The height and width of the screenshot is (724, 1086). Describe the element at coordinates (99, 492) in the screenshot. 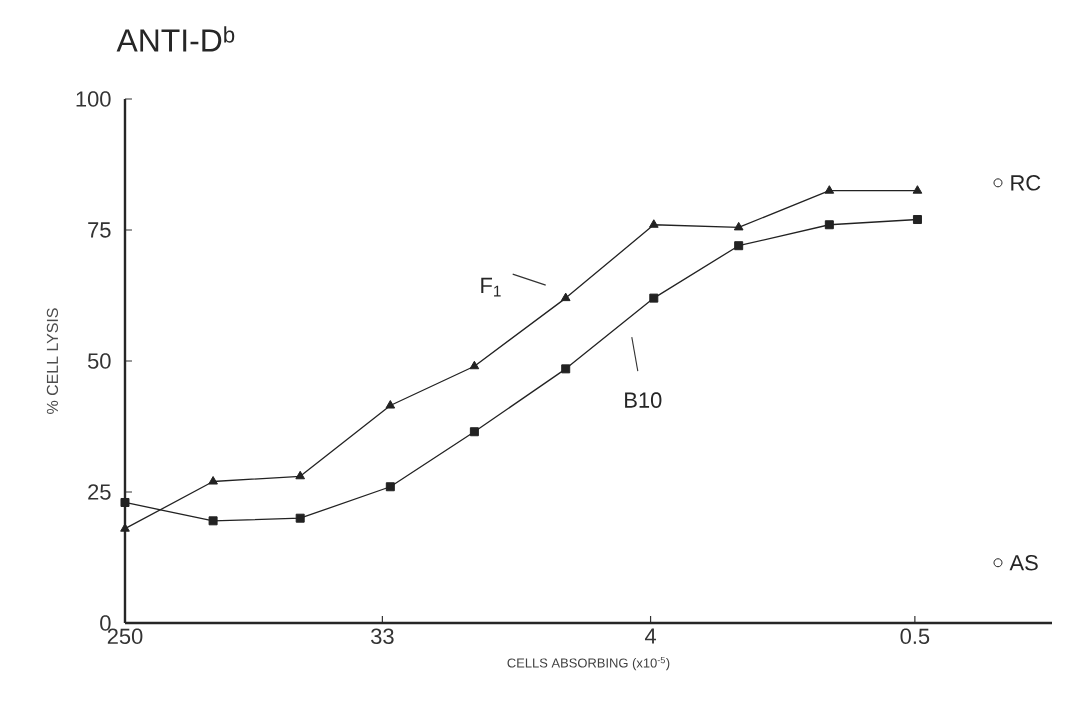

I see `y-tick-label: 25` at that location.